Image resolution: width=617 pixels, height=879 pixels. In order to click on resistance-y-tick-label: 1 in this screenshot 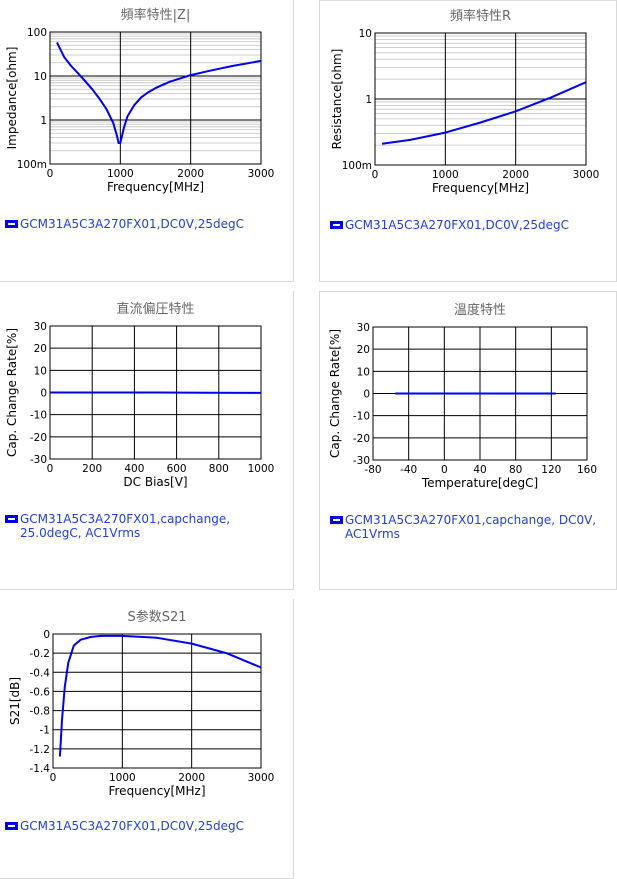, I will do `click(368, 100)`.